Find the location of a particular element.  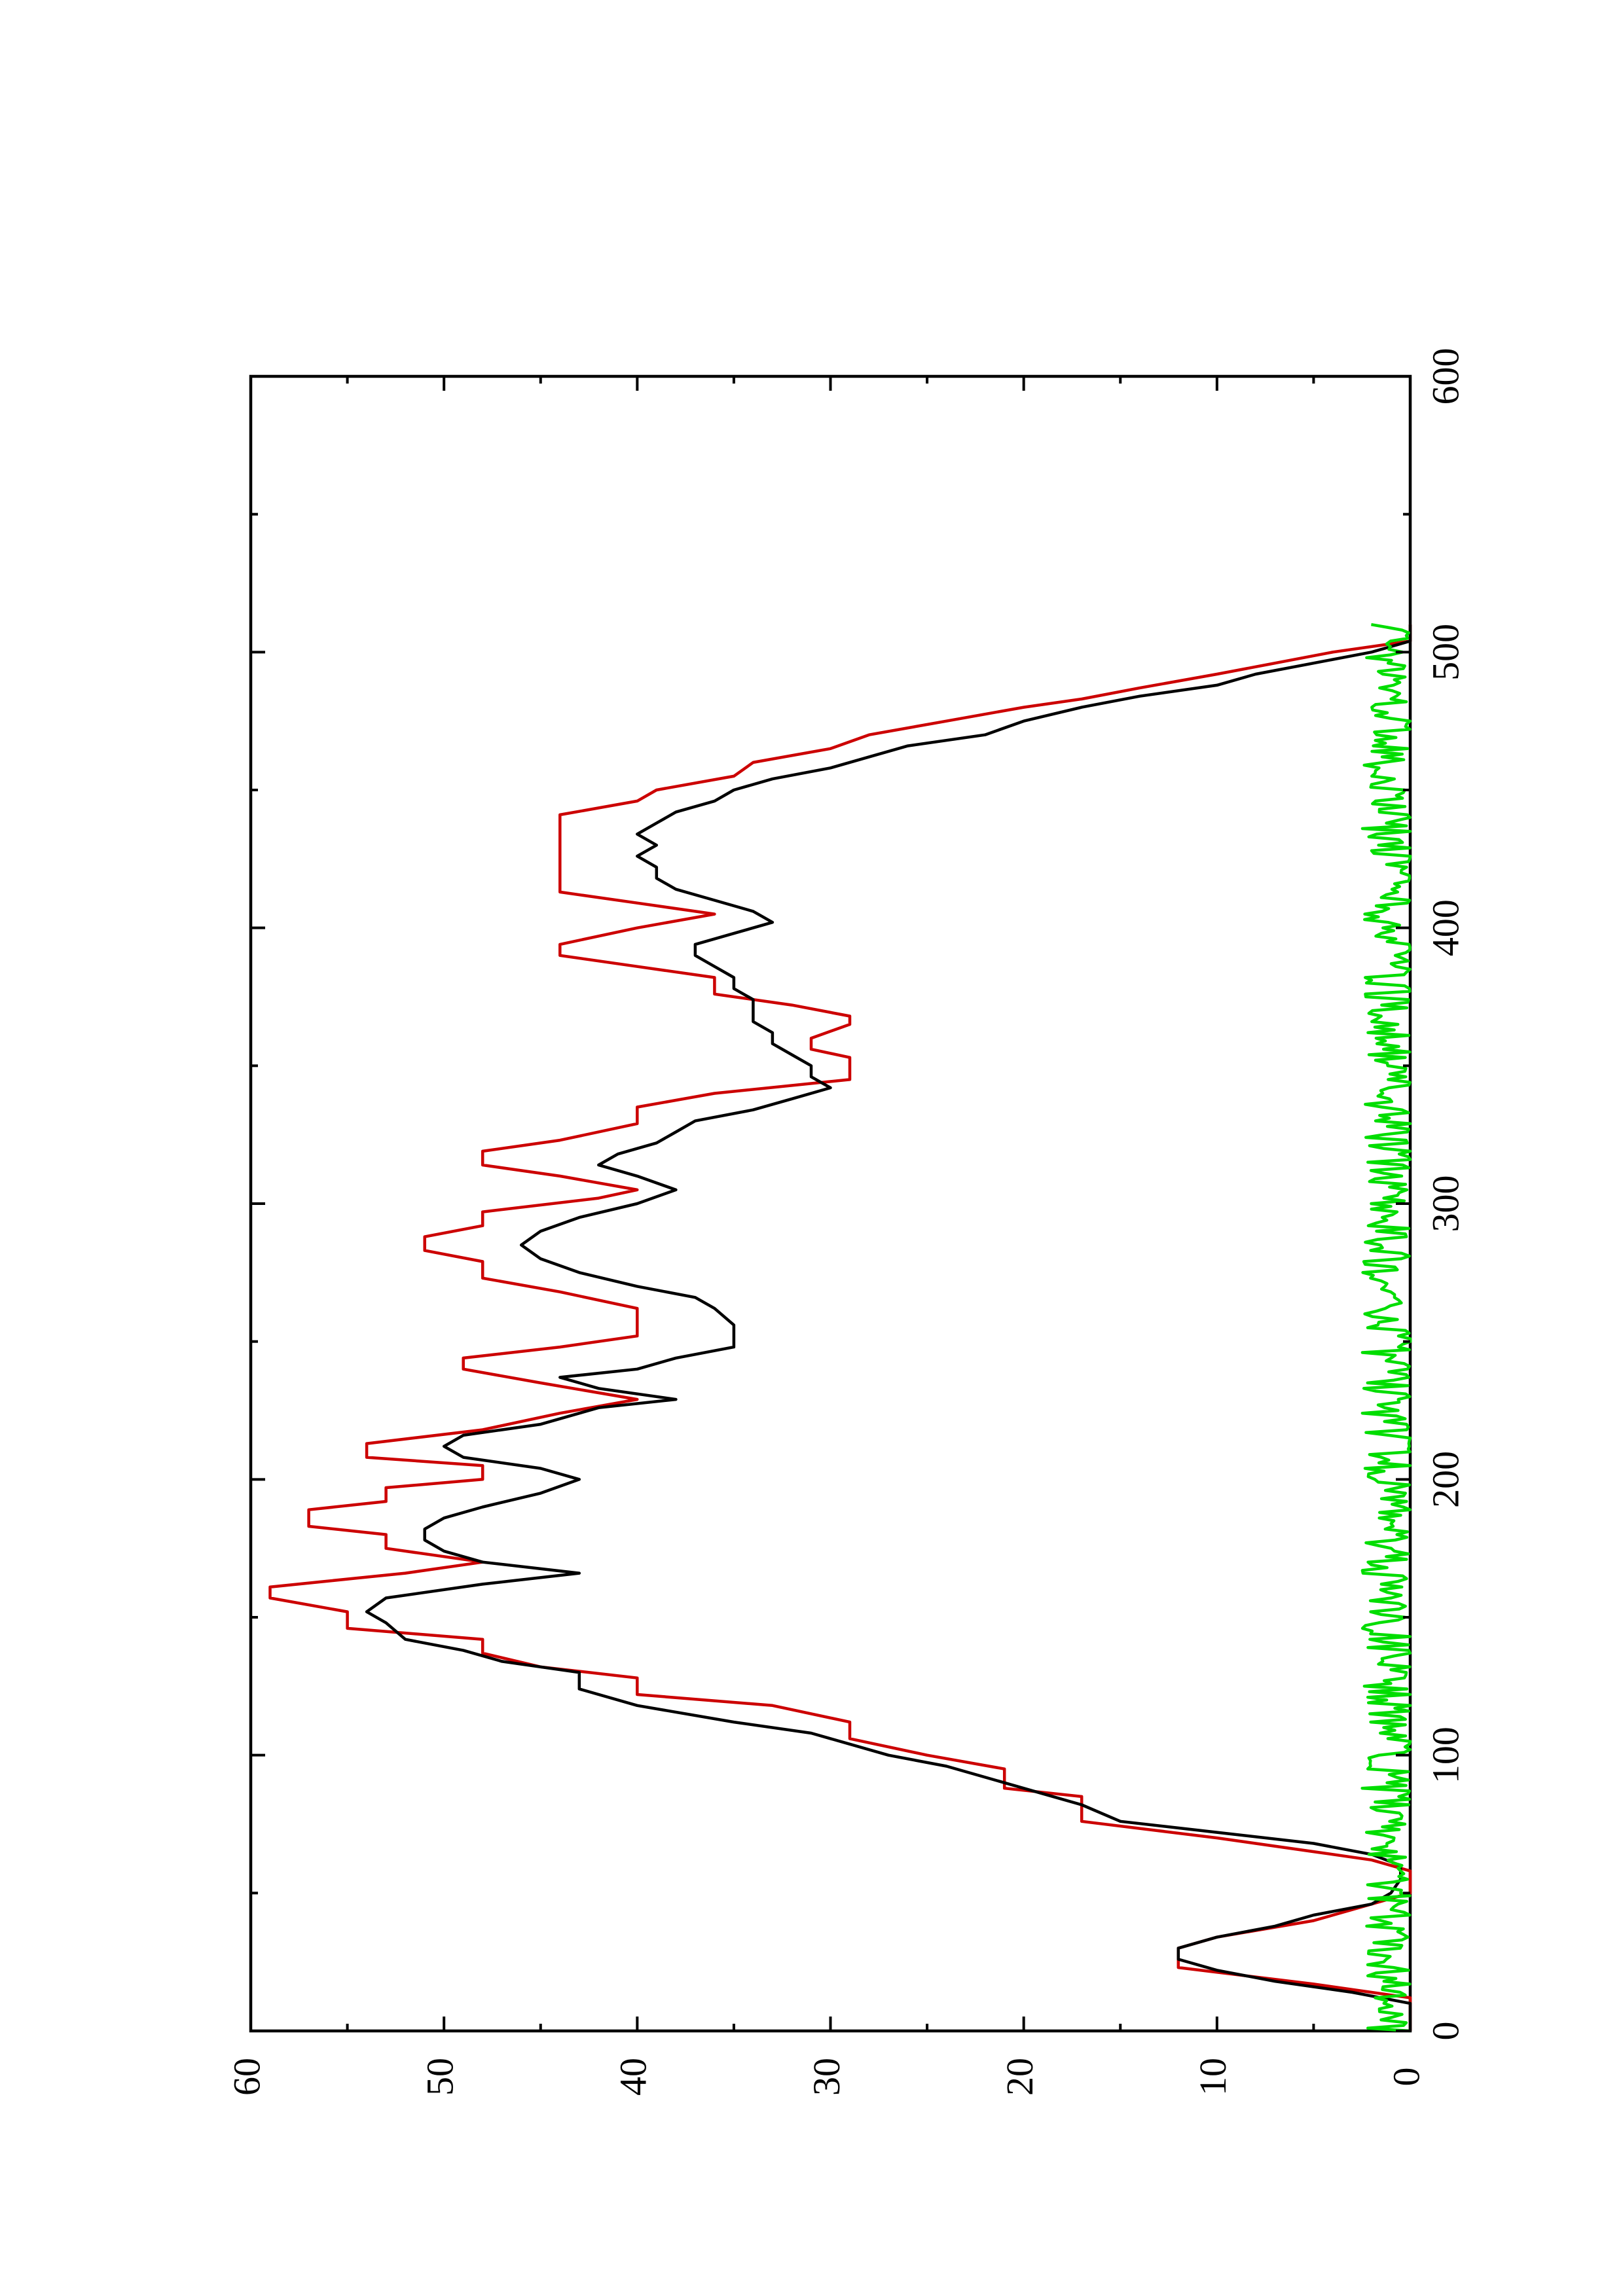

x-tick-label: 100 is located at coordinates (1445, 1755).